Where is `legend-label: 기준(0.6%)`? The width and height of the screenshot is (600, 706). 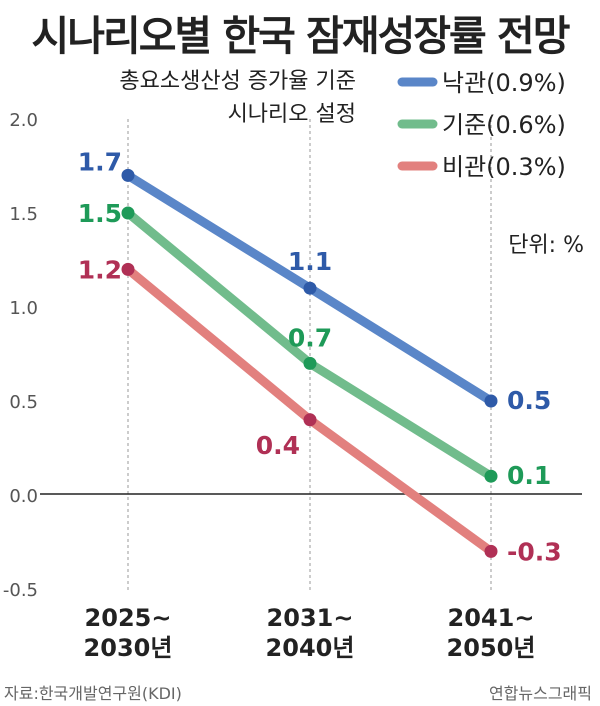
legend-label: 기준(0.6%) is located at coordinates (504, 125).